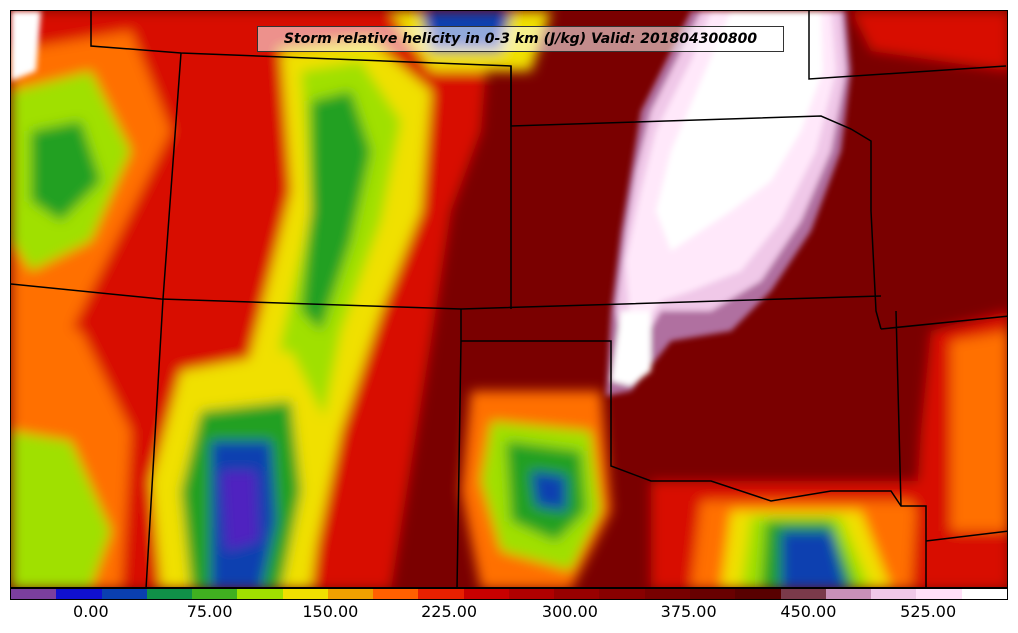 The image size is (1018, 633). I want to click on colorbar-tick-label: 375.00, so click(688, 611).